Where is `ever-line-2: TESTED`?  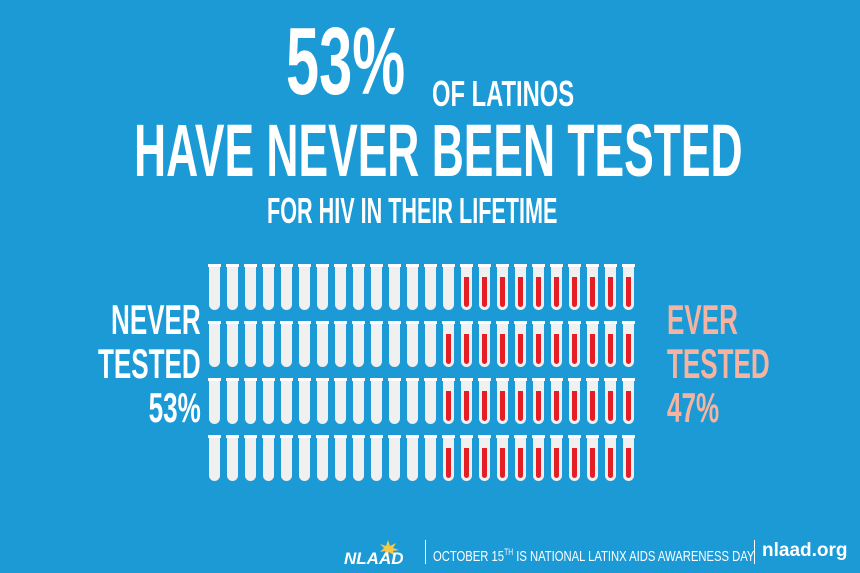
ever-line-2: TESTED is located at coordinates (718, 363).